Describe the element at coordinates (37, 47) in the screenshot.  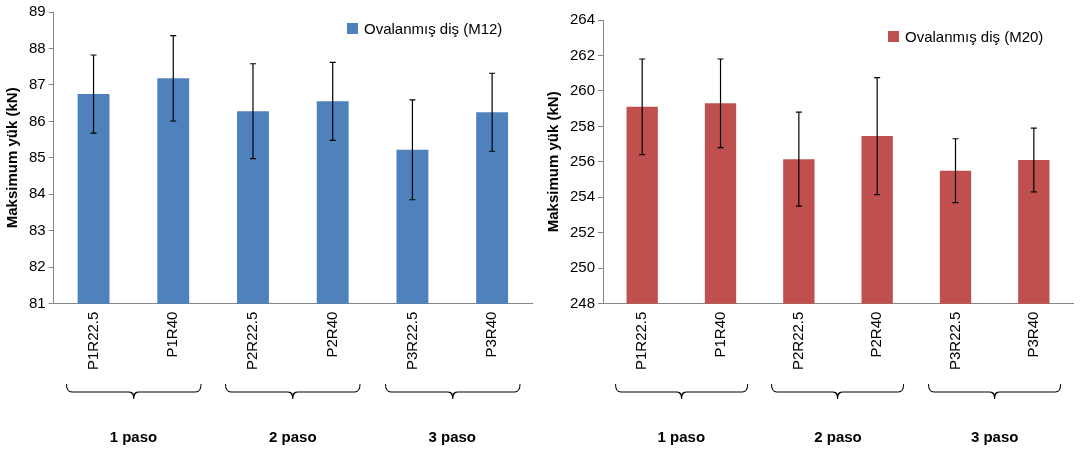
I see `y-tick-label: 88` at that location.